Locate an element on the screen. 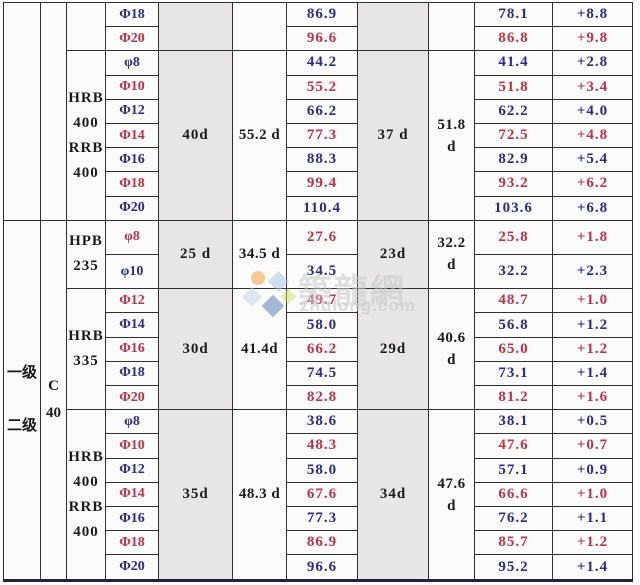 Image resolution: width=640 pixels, height=585 pixels. label-line: 一级 is located at coordinates (21, 373).